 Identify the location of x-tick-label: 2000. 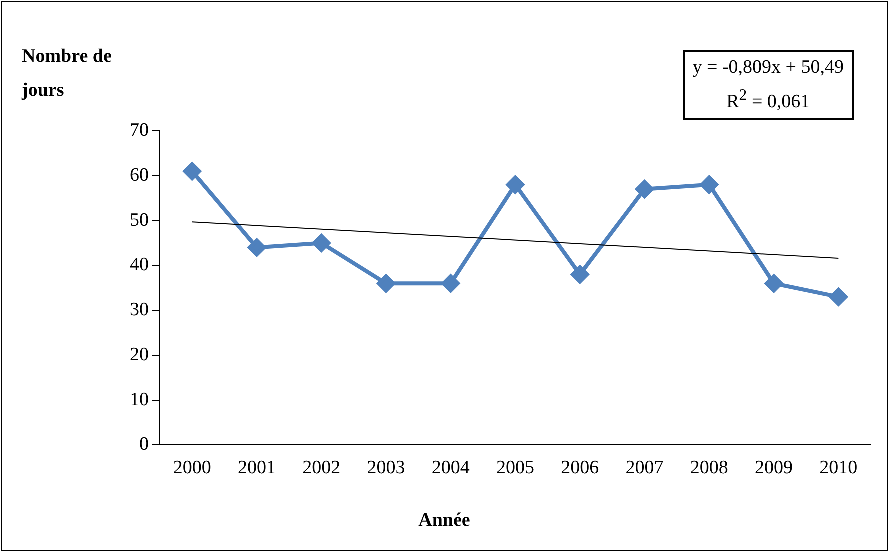
(192, 468).